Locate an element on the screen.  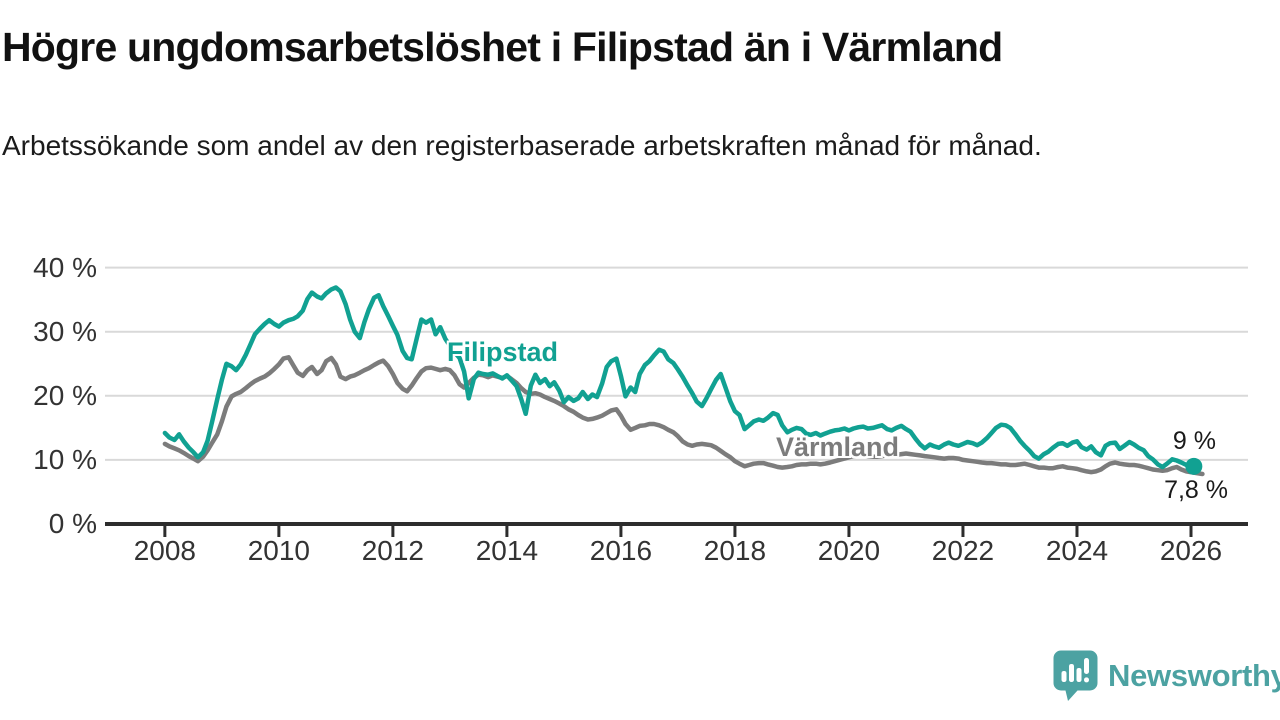
newsworthy-logo: Newsworthy is located at coordinates (1166, 675).